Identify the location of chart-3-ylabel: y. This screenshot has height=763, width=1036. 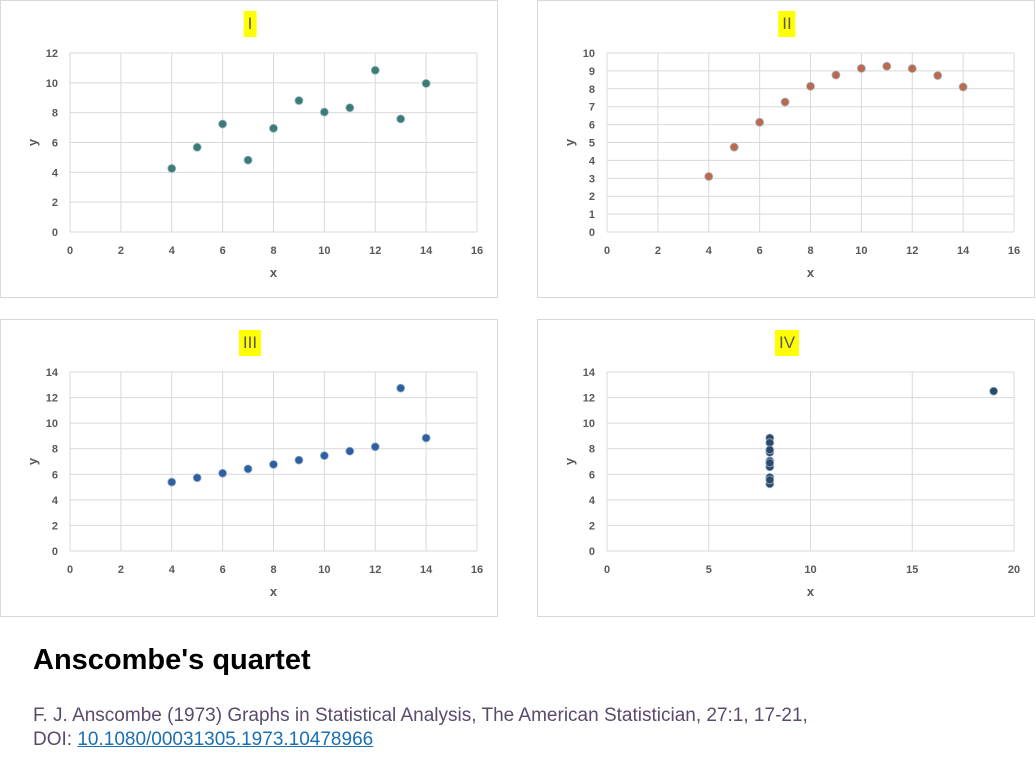
(32, 461).